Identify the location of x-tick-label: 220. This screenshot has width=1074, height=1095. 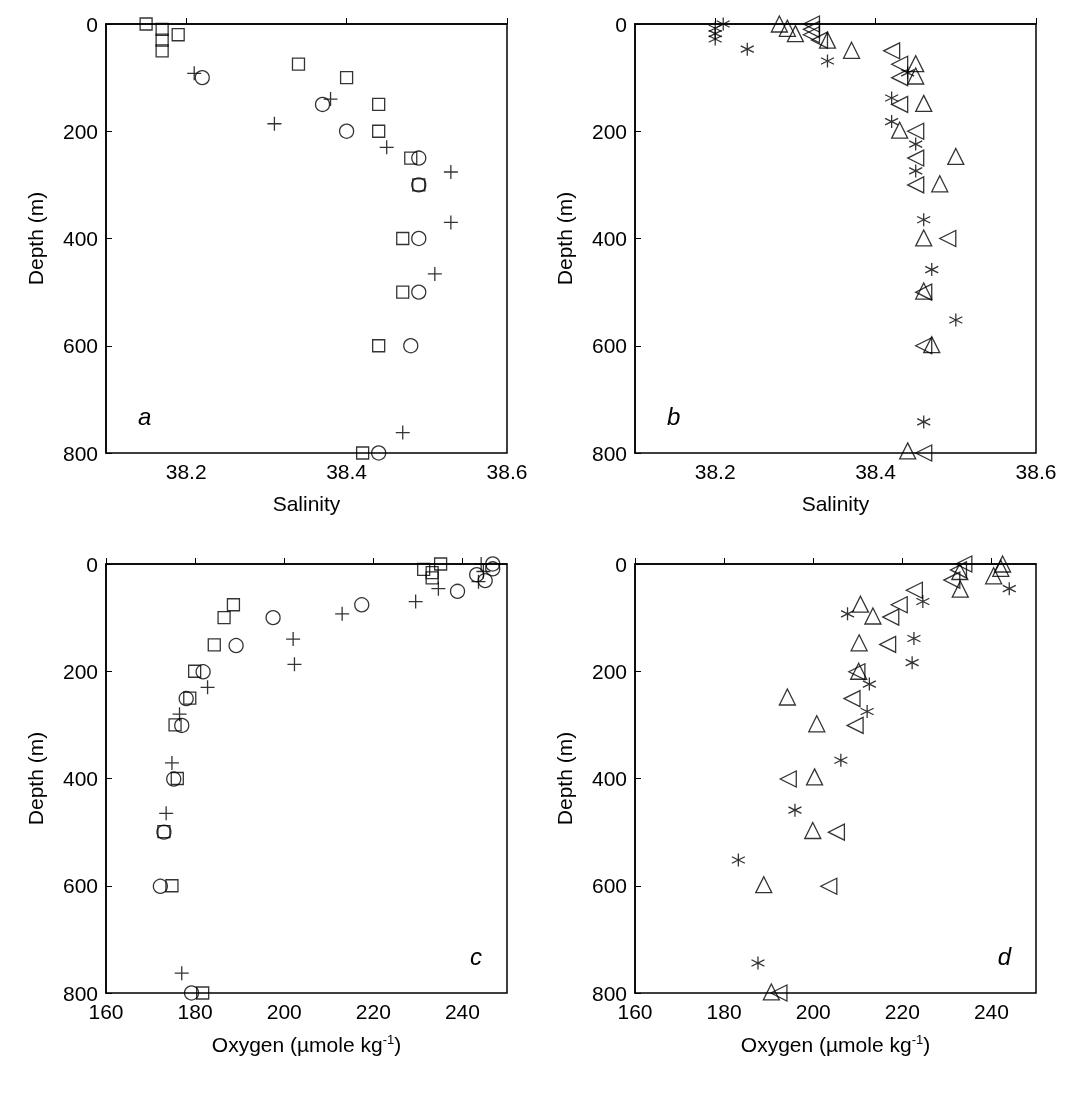
(373, 1011).